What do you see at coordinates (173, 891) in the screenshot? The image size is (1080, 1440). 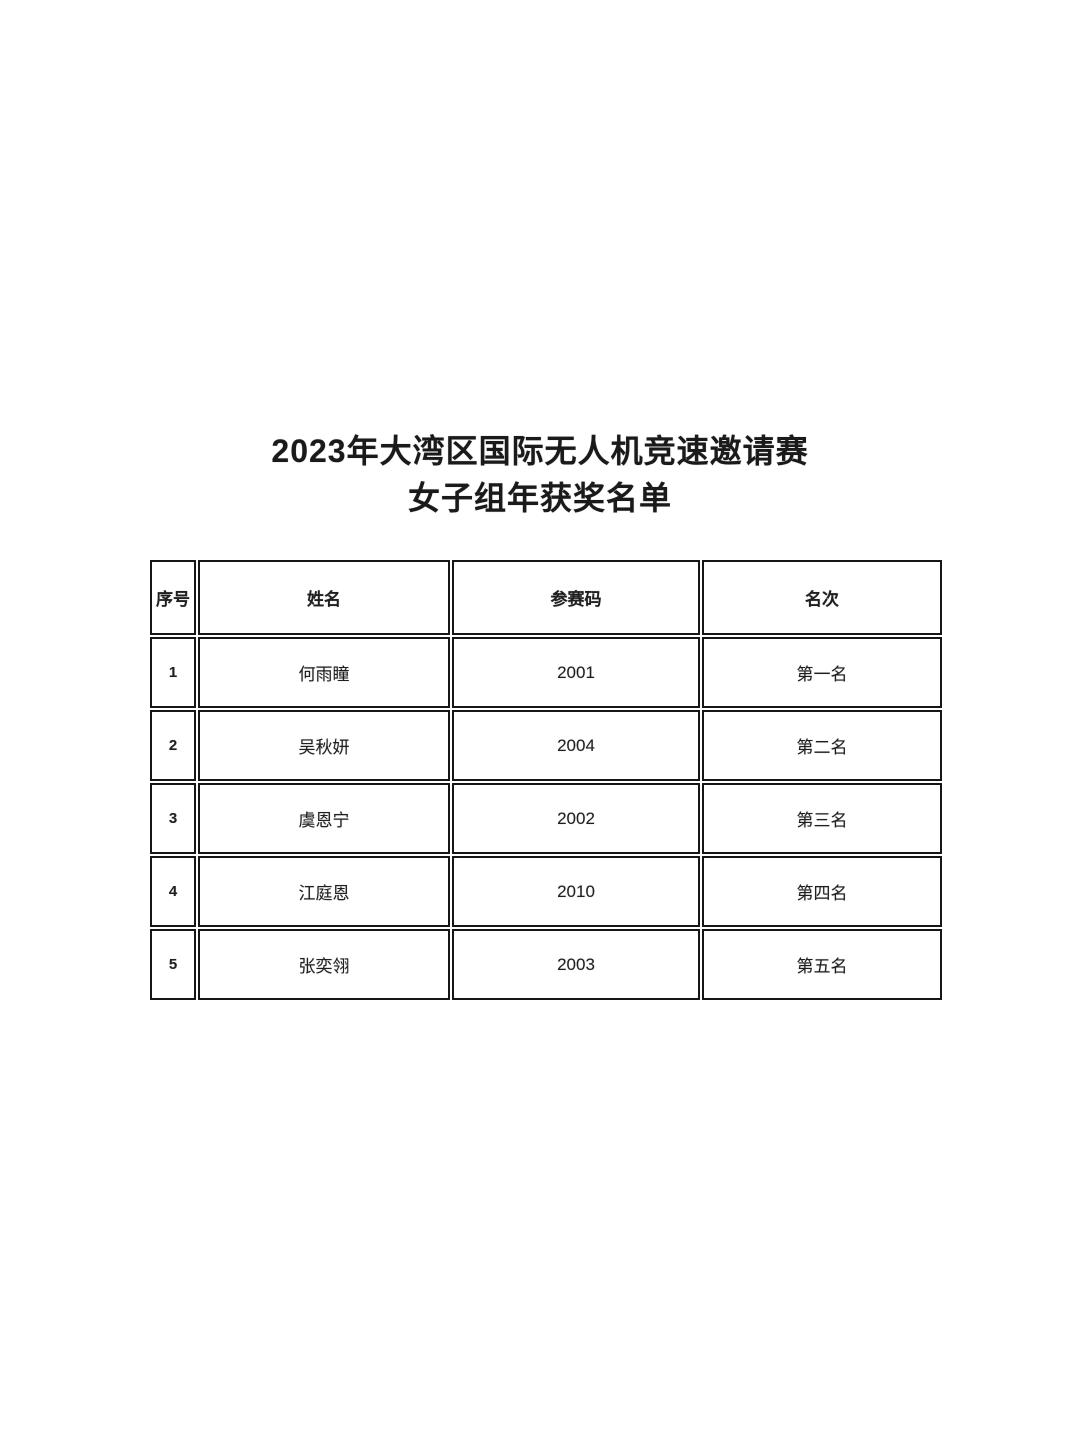 I see `cell-no: 4` at bounding box center [173, 891].